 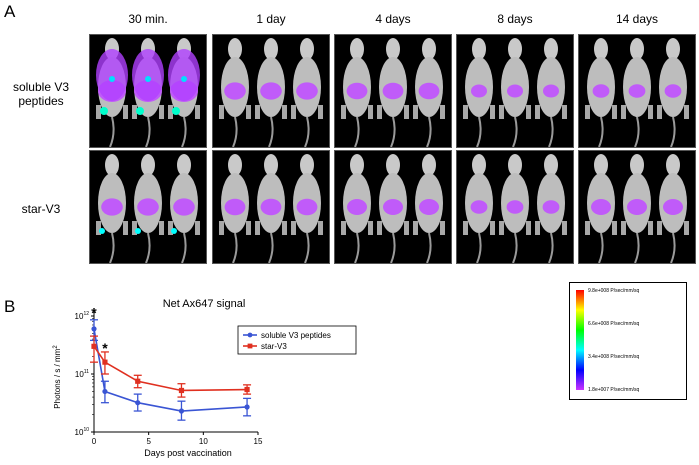 I want to click on y-tick-label: 1010, so click(x=82, y=432).